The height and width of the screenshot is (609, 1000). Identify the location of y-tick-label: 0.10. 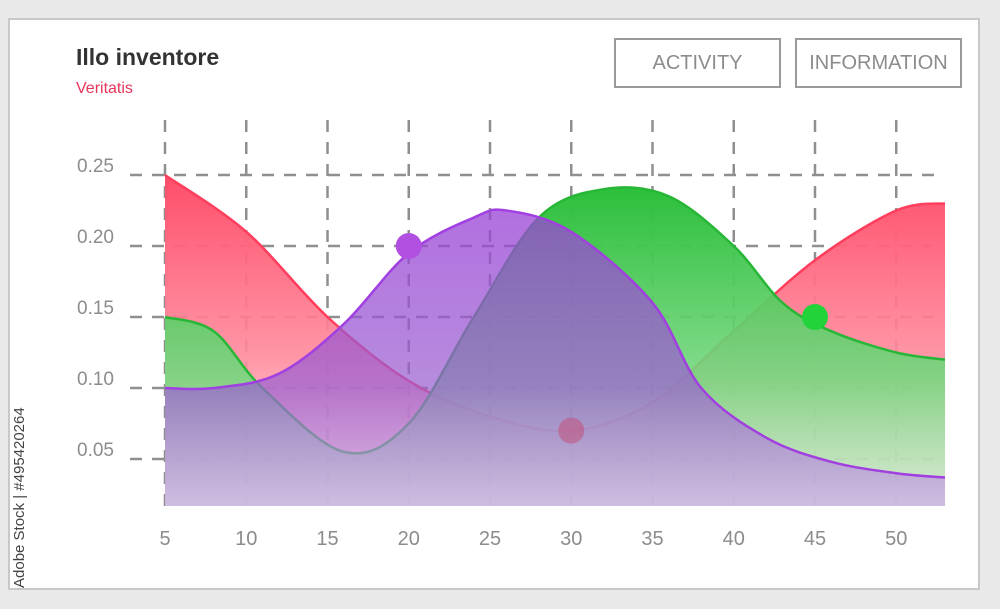
(95, 379).